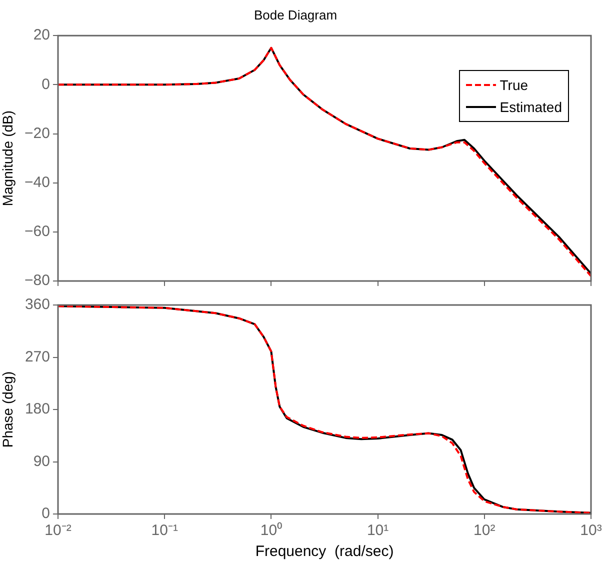 This screenshot has height=563, width=605. I want to click on x-tick-label: 10⁻², so click(58, 531).